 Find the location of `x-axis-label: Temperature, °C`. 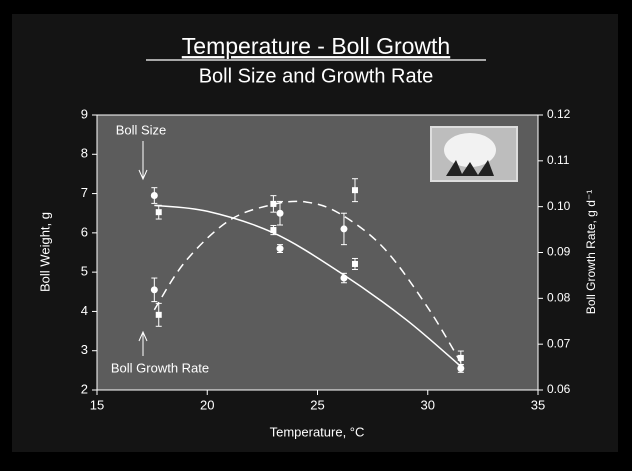

x-axis-label: Temperature, °C is located at coordinates (317, 431).